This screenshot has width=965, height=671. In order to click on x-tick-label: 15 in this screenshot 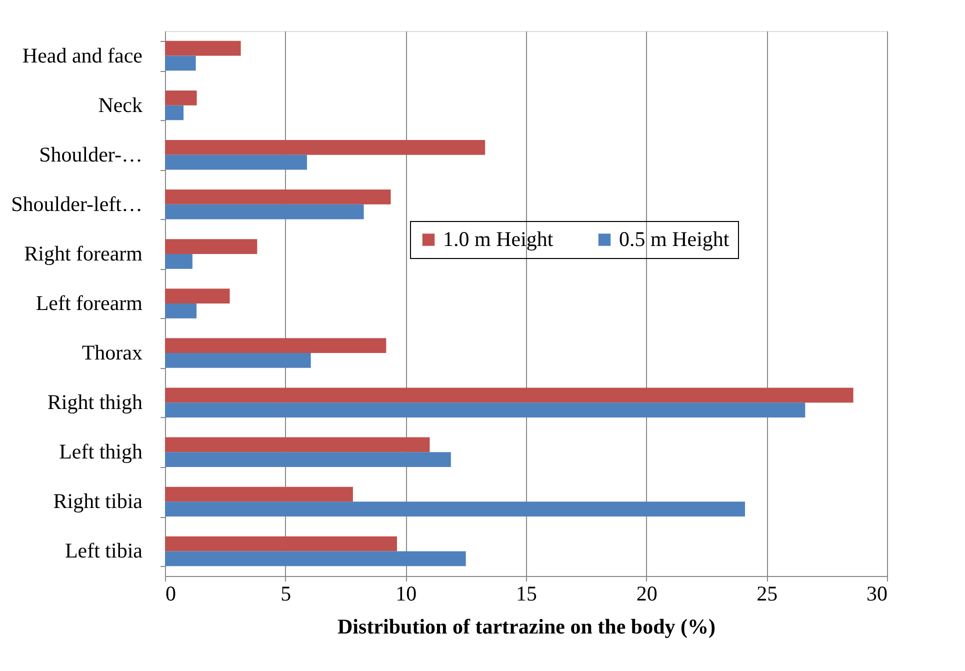, I will do `click(526, 594)`.